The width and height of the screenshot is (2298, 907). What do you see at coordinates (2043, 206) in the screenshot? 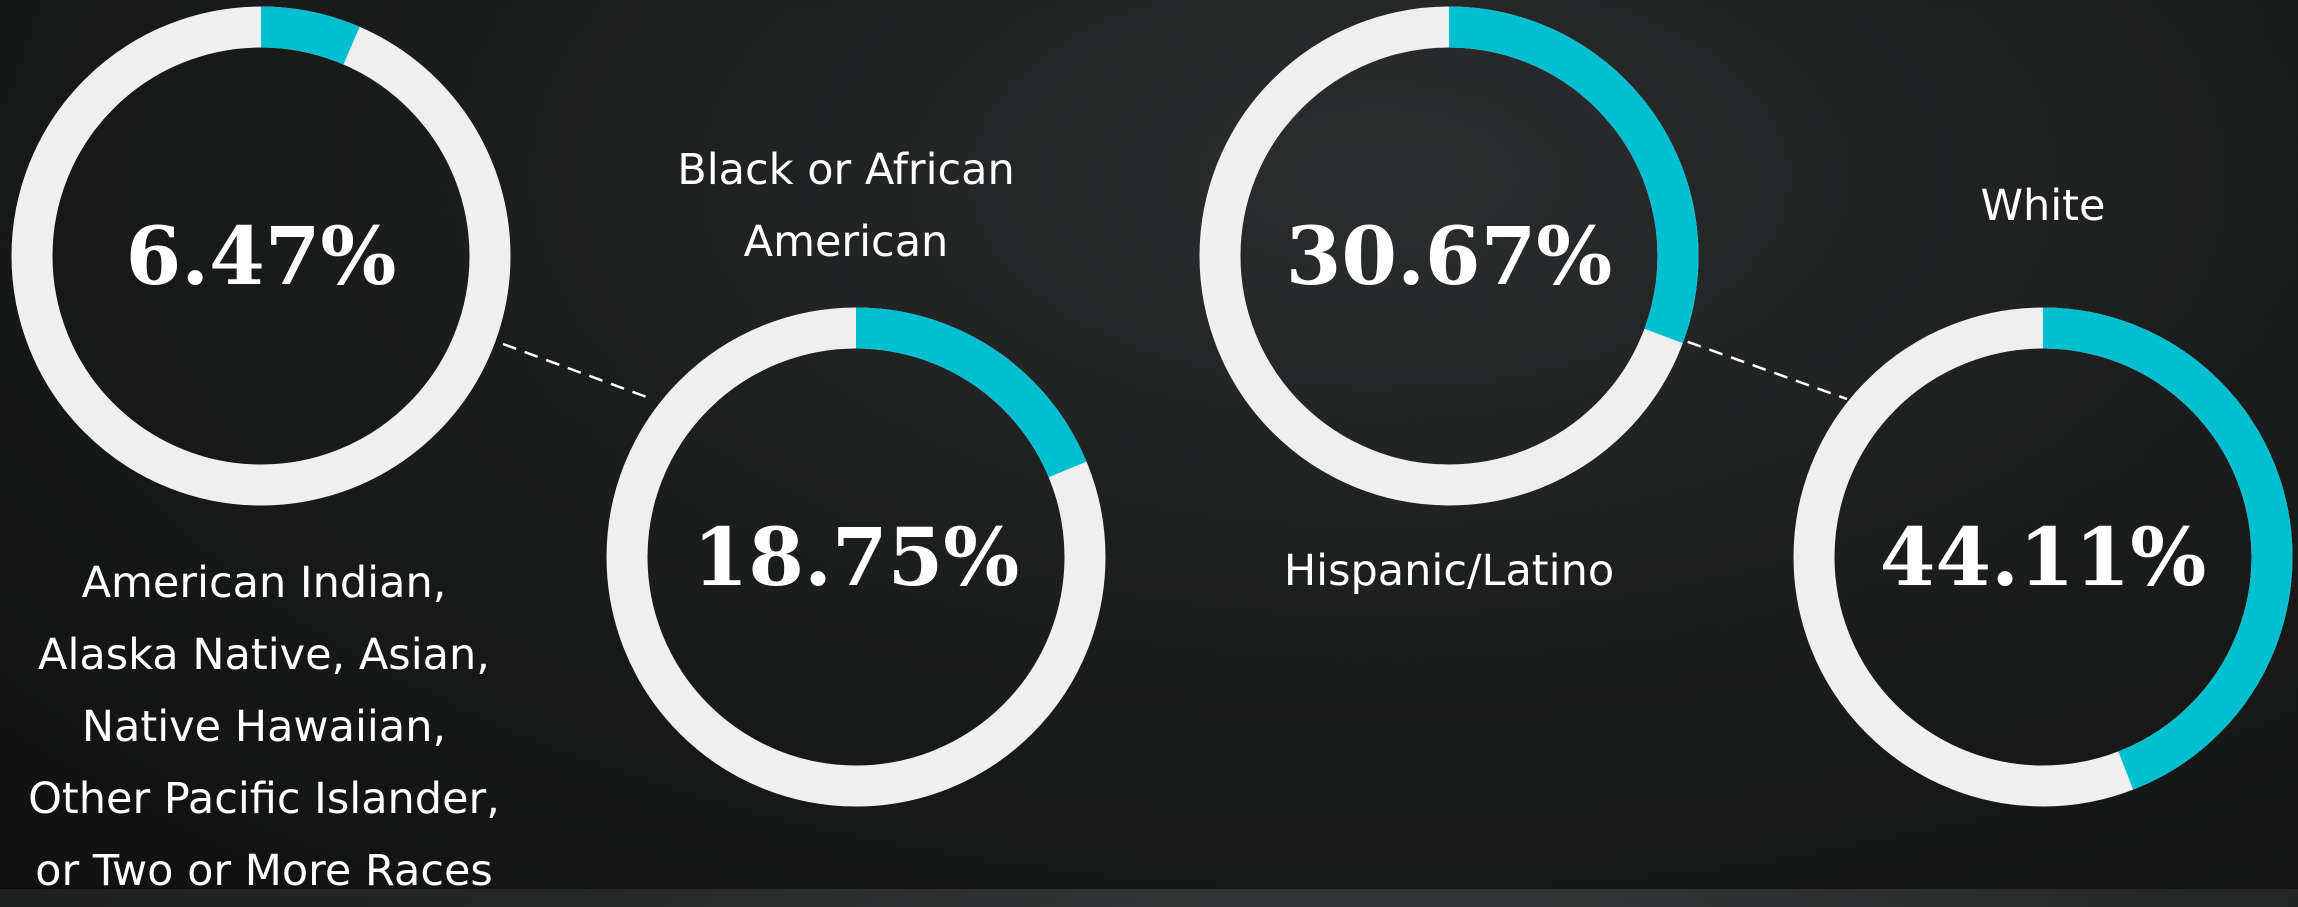
I see `category-label: White` at bounding box center [2043, 206].